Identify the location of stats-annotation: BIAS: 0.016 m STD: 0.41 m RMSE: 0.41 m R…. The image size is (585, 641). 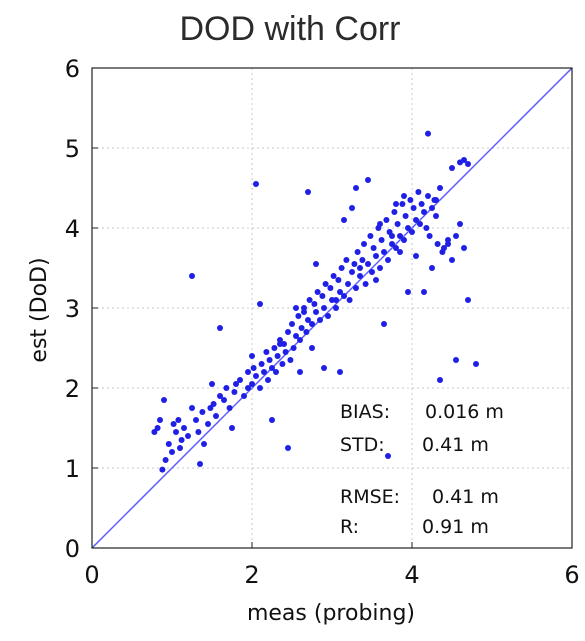
(422, 469).